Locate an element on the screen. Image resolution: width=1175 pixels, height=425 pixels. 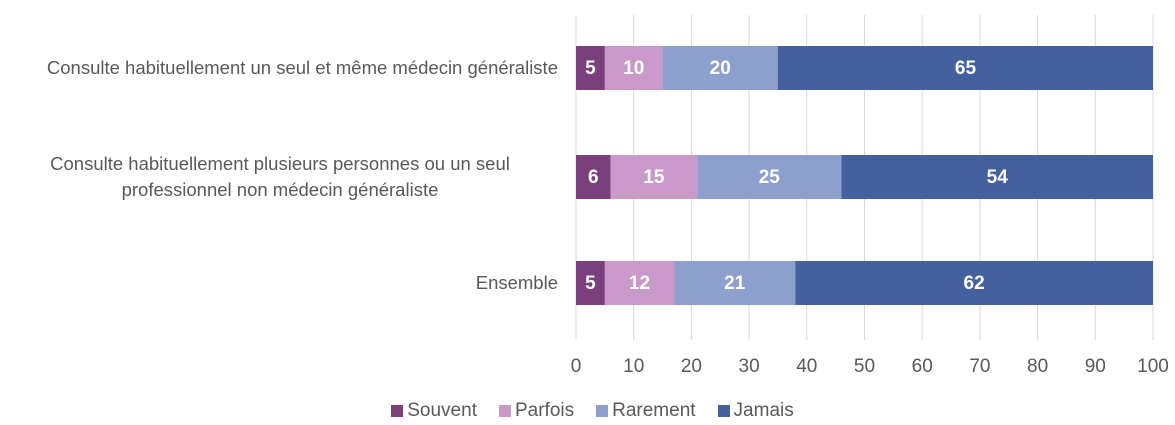
data-label: 62 is located at coordinates (974, 283).